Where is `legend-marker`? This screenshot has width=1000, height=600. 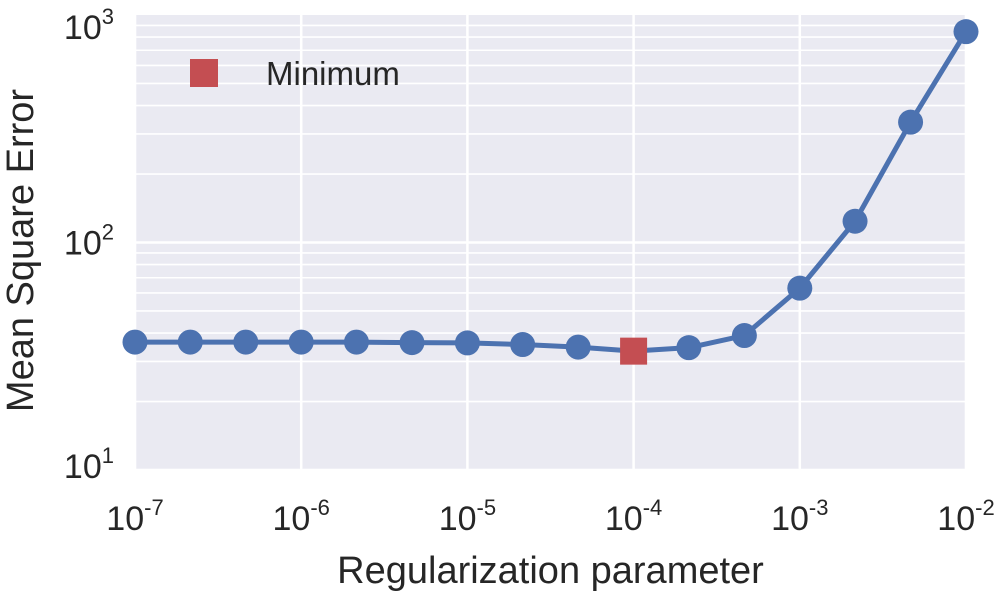 legend-marker is located at coordinates (204, 73).